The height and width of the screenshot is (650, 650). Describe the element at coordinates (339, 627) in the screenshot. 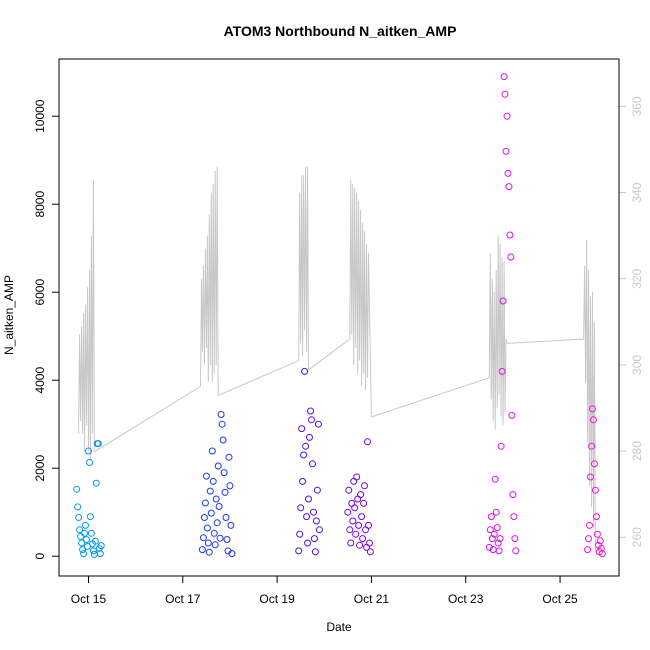

I see `x-axis-label: Date` at that location.